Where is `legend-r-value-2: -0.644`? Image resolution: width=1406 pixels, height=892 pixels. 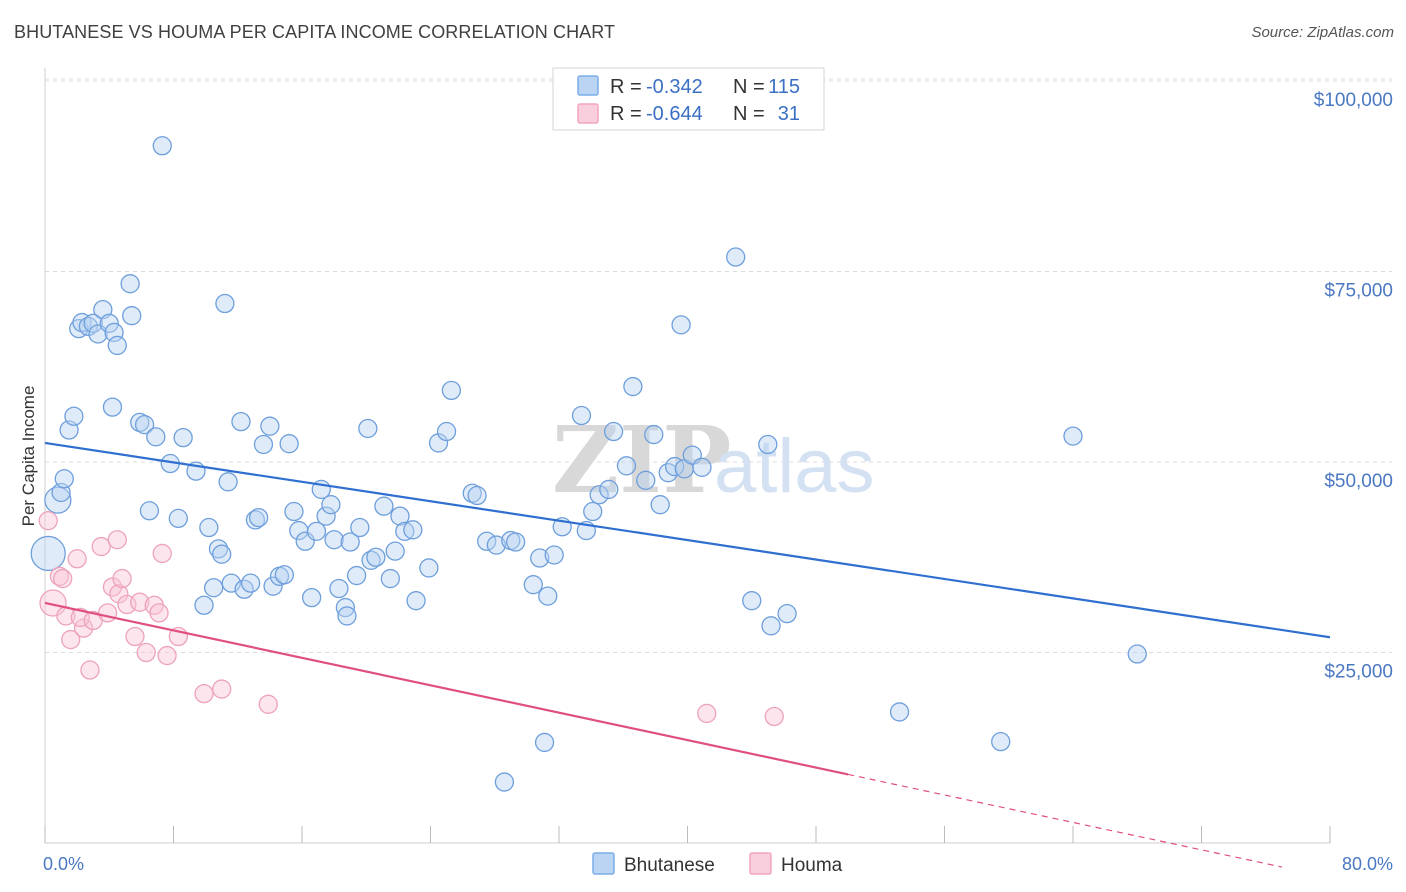
legend-r-value-2: -0.644 is located at coordinates (674, 114).